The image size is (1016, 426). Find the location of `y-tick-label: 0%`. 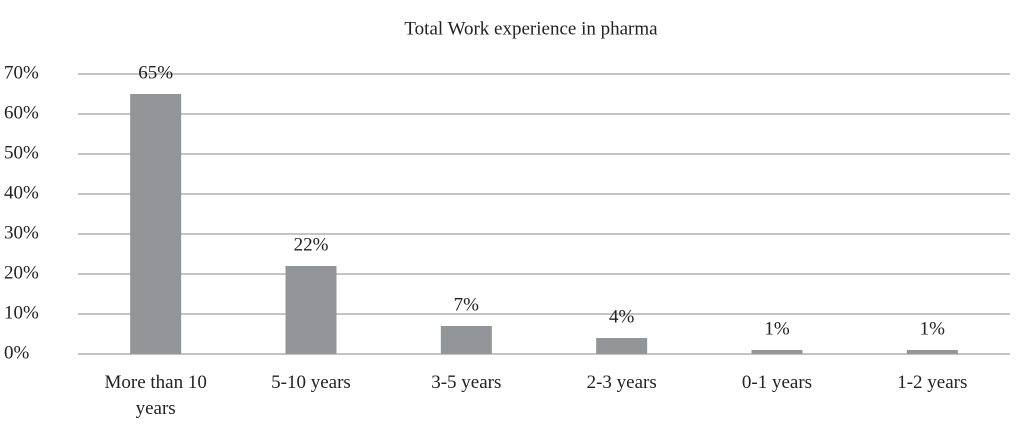

y-tick-label: 0% is located at coordinates (17, 352).